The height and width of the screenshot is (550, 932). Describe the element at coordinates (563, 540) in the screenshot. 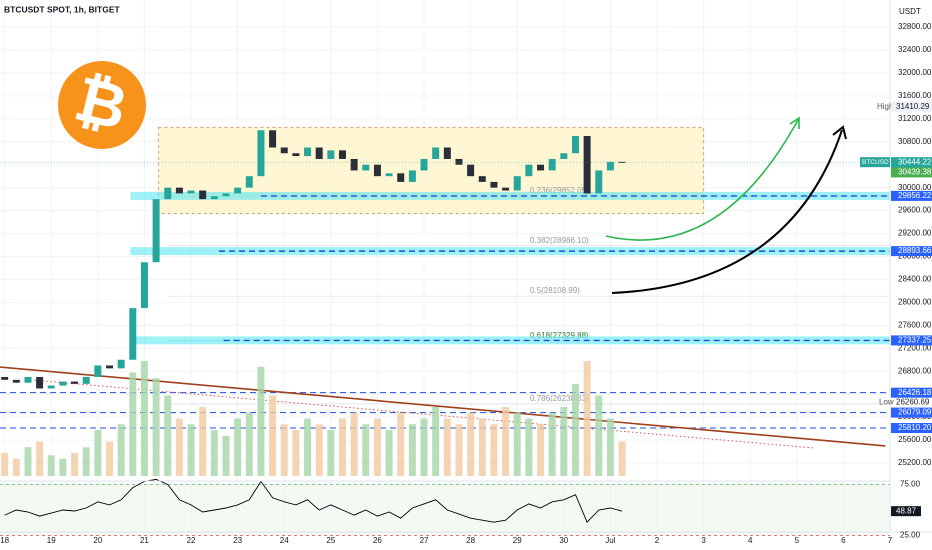

I see `x-tick-label: 30` at that location.